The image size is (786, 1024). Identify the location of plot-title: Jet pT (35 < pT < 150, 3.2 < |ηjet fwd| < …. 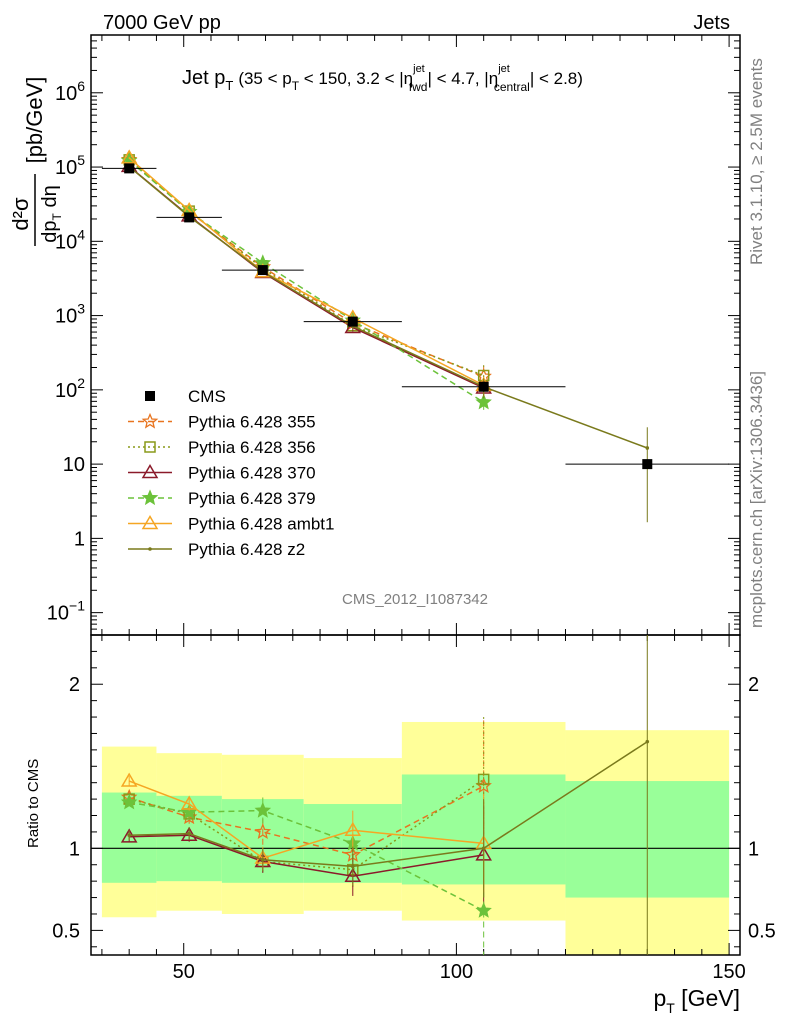
(382, 78).